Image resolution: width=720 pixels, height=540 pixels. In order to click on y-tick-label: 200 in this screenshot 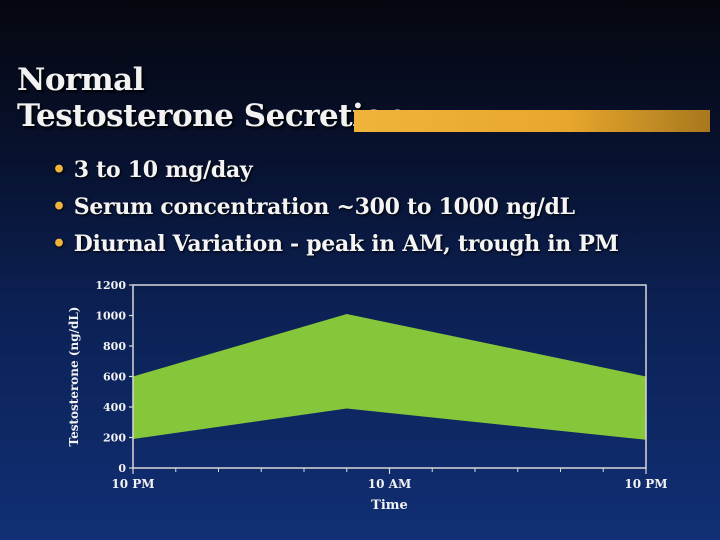, I will do `click(114, 438)`.